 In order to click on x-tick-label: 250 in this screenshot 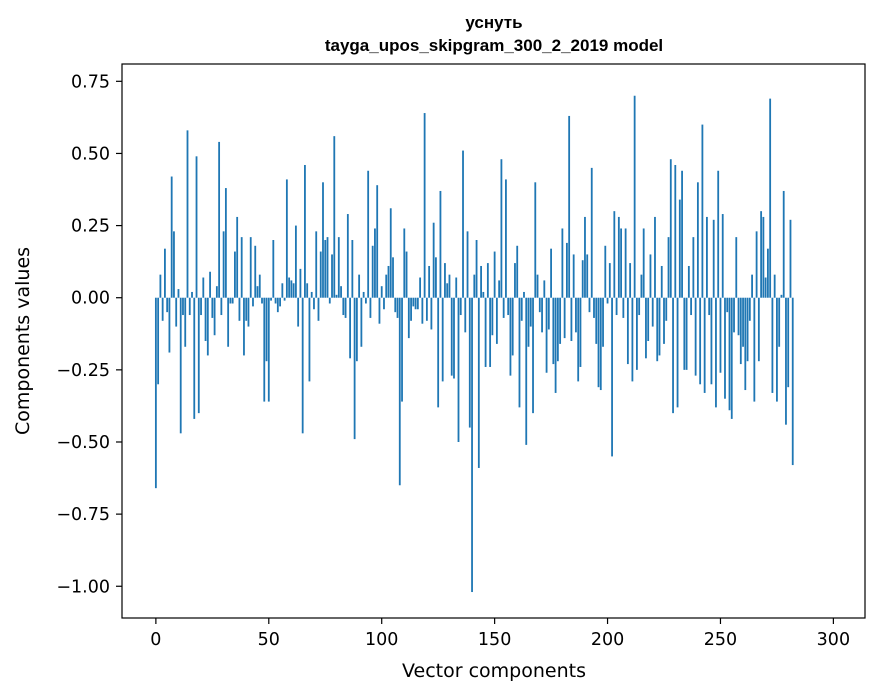, I will do `click(720, 640)`.